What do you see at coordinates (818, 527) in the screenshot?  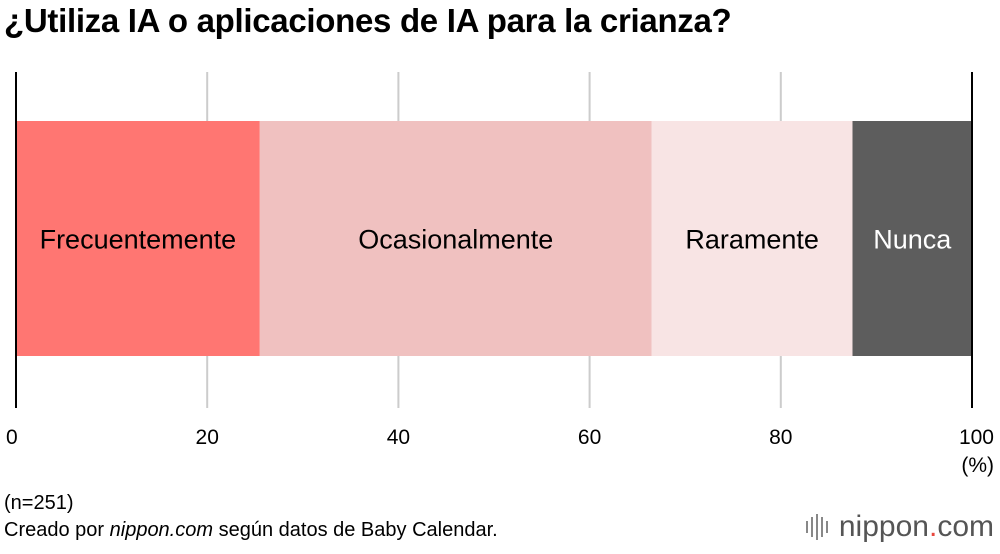 I see `logo-mark-icon` at bounding box center [818, 527].